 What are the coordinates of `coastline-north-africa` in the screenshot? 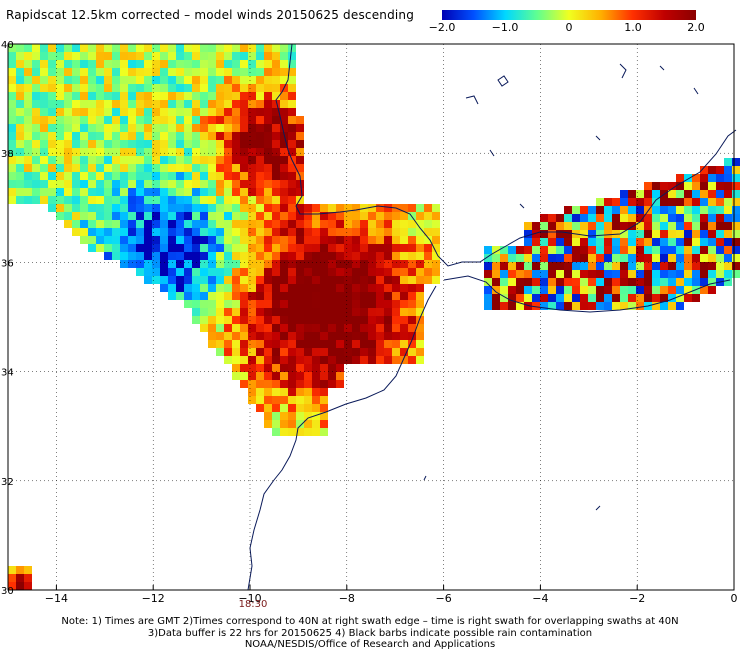 It's located at (587, 294).